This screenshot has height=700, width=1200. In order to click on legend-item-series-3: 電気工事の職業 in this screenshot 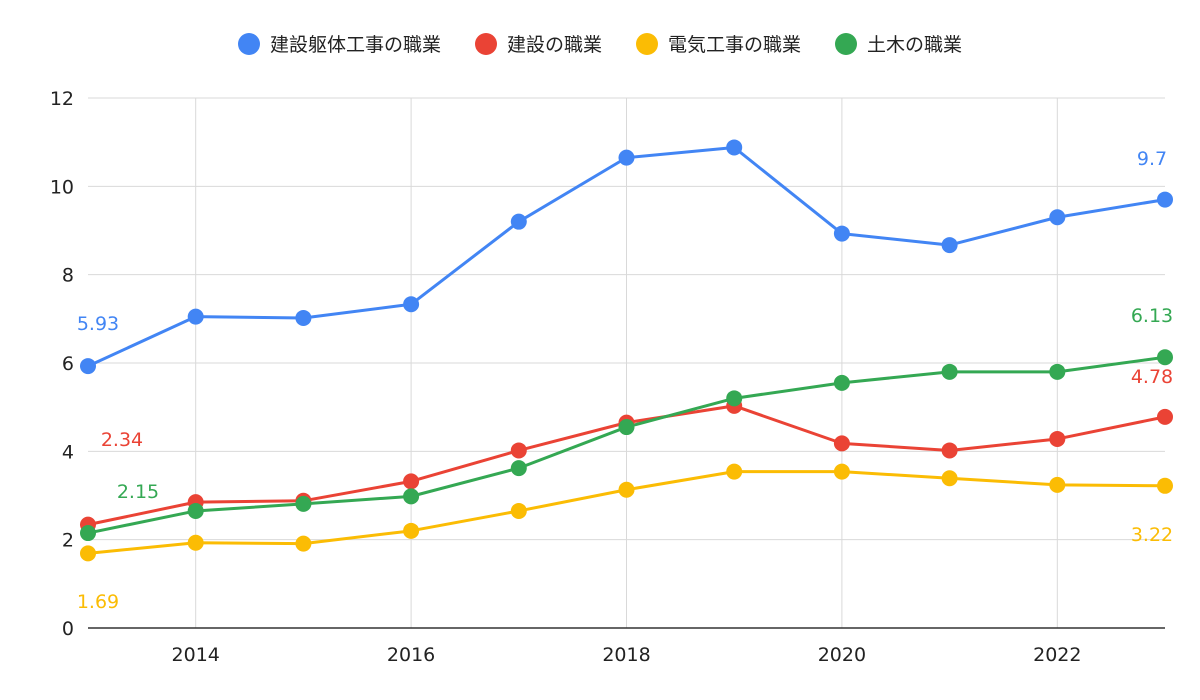, I will do `click(718, 43)`.